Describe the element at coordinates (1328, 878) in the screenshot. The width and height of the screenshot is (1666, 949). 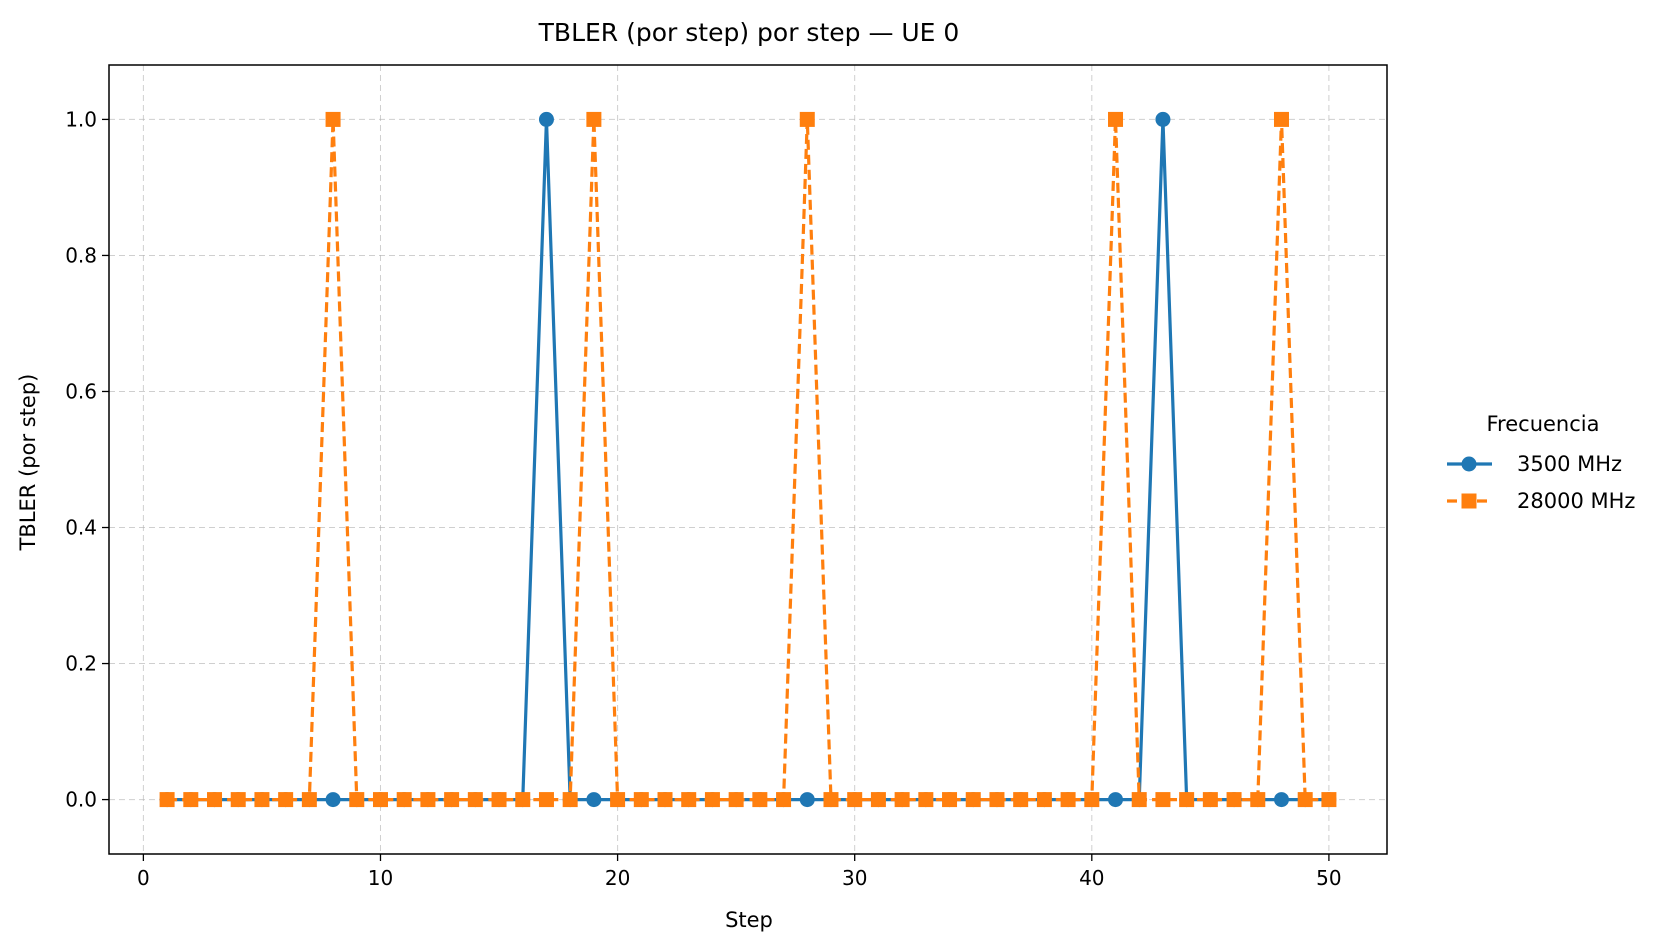
I see `x-tick-label: 50` at that location.